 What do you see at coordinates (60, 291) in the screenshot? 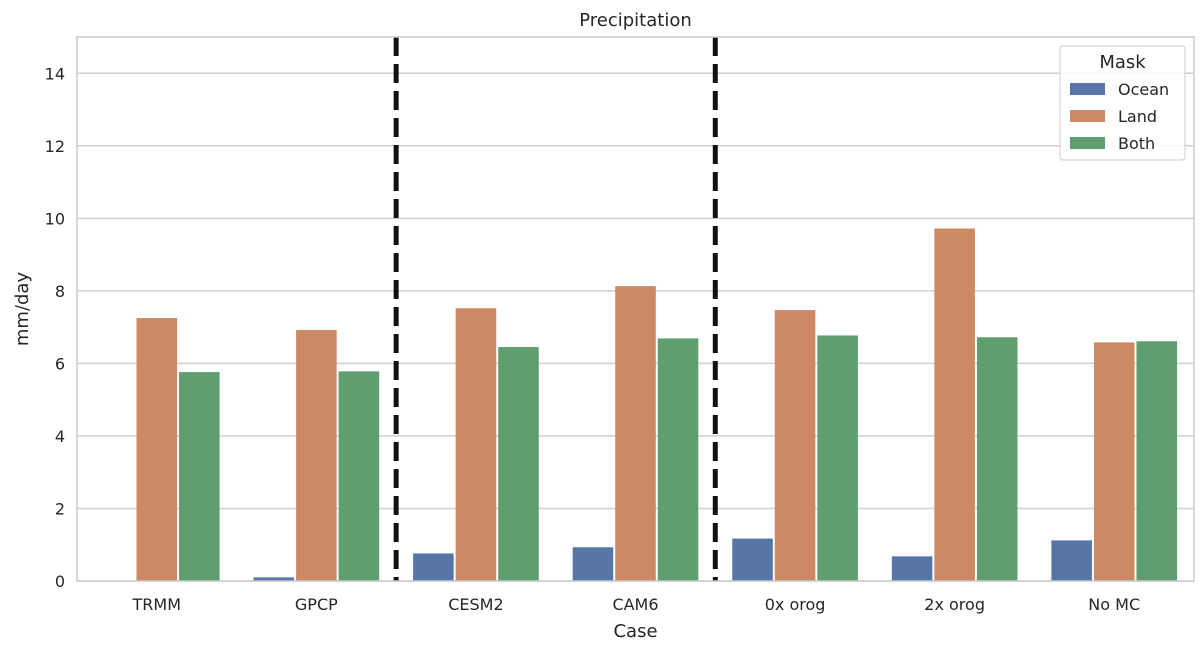
I see `y-tick-label: 8` at bounding box center [60, 291].